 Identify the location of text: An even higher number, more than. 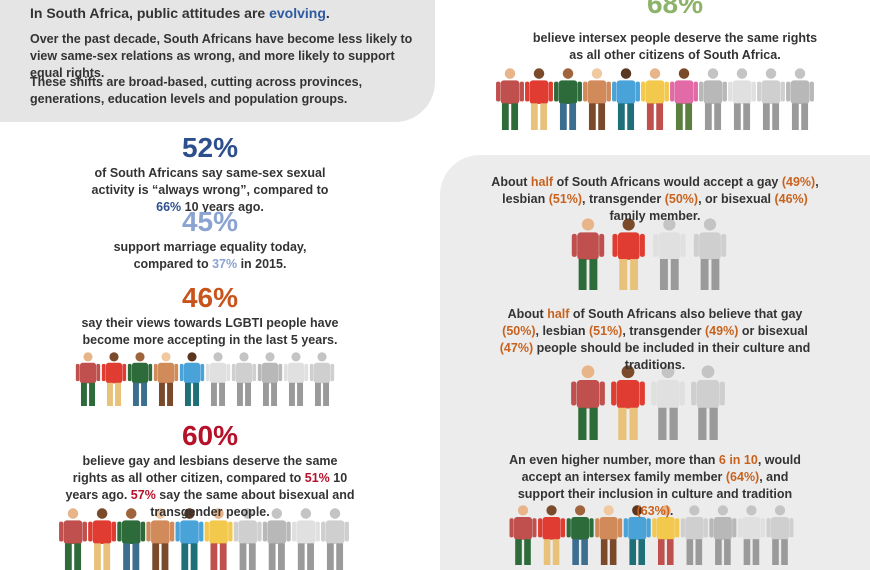
(614, 460).